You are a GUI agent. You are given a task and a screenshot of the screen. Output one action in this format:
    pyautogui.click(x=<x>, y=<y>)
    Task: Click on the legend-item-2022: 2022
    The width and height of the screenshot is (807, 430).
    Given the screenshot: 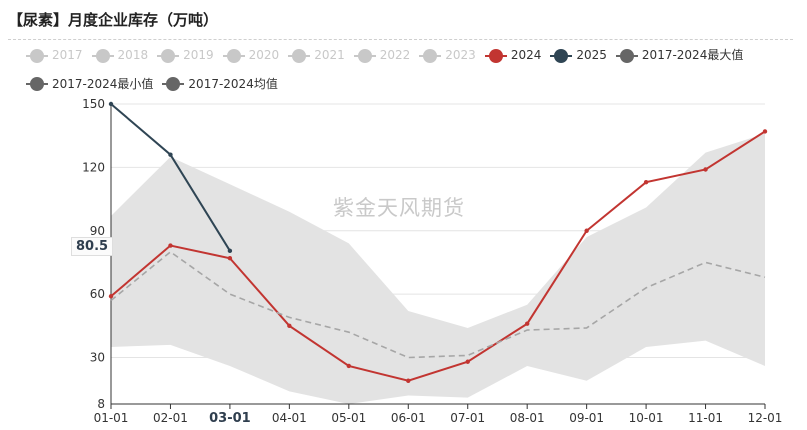 What is the action you would take?
    pyautogui.click(x=382, y=55)
    